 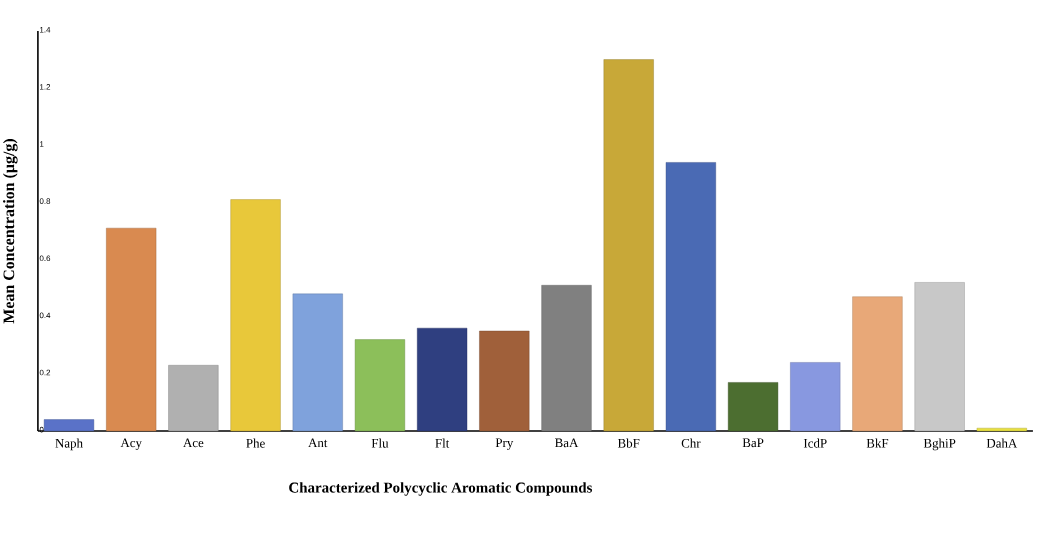 I want to click on x-tick-label: BaA, so click(x=567, y=443).